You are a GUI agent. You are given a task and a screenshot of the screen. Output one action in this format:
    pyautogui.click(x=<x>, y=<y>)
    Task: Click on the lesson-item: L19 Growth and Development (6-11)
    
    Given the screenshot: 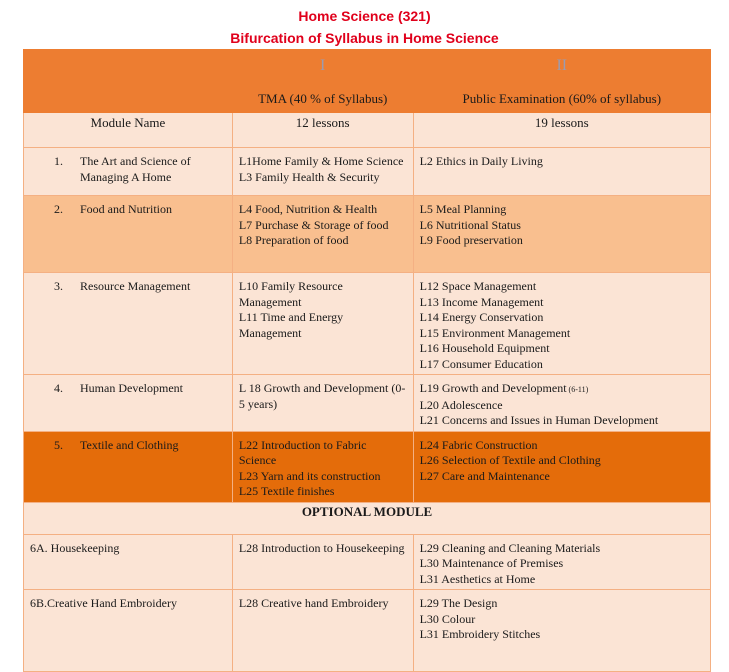 What is the action you would take?
    pyautogui.click(x=504, y=388)
    